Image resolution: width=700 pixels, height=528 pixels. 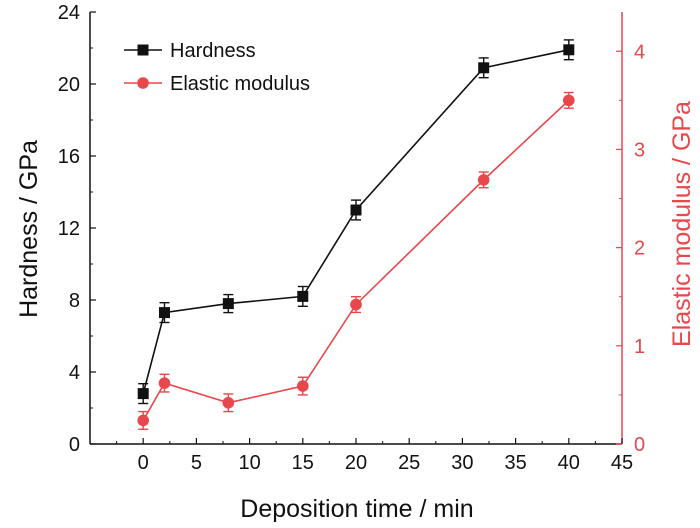 What do you see at coordinates (69, 85) in the screenshot?
I see `left-y-tick-label: 20` at bounding box center [69, 85].